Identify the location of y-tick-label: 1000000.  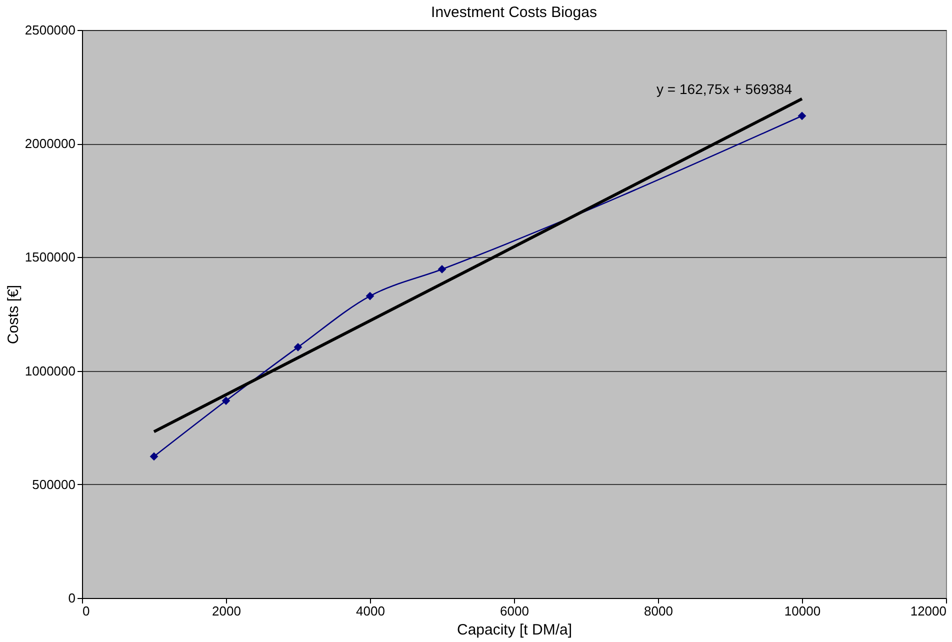
(50, 370).